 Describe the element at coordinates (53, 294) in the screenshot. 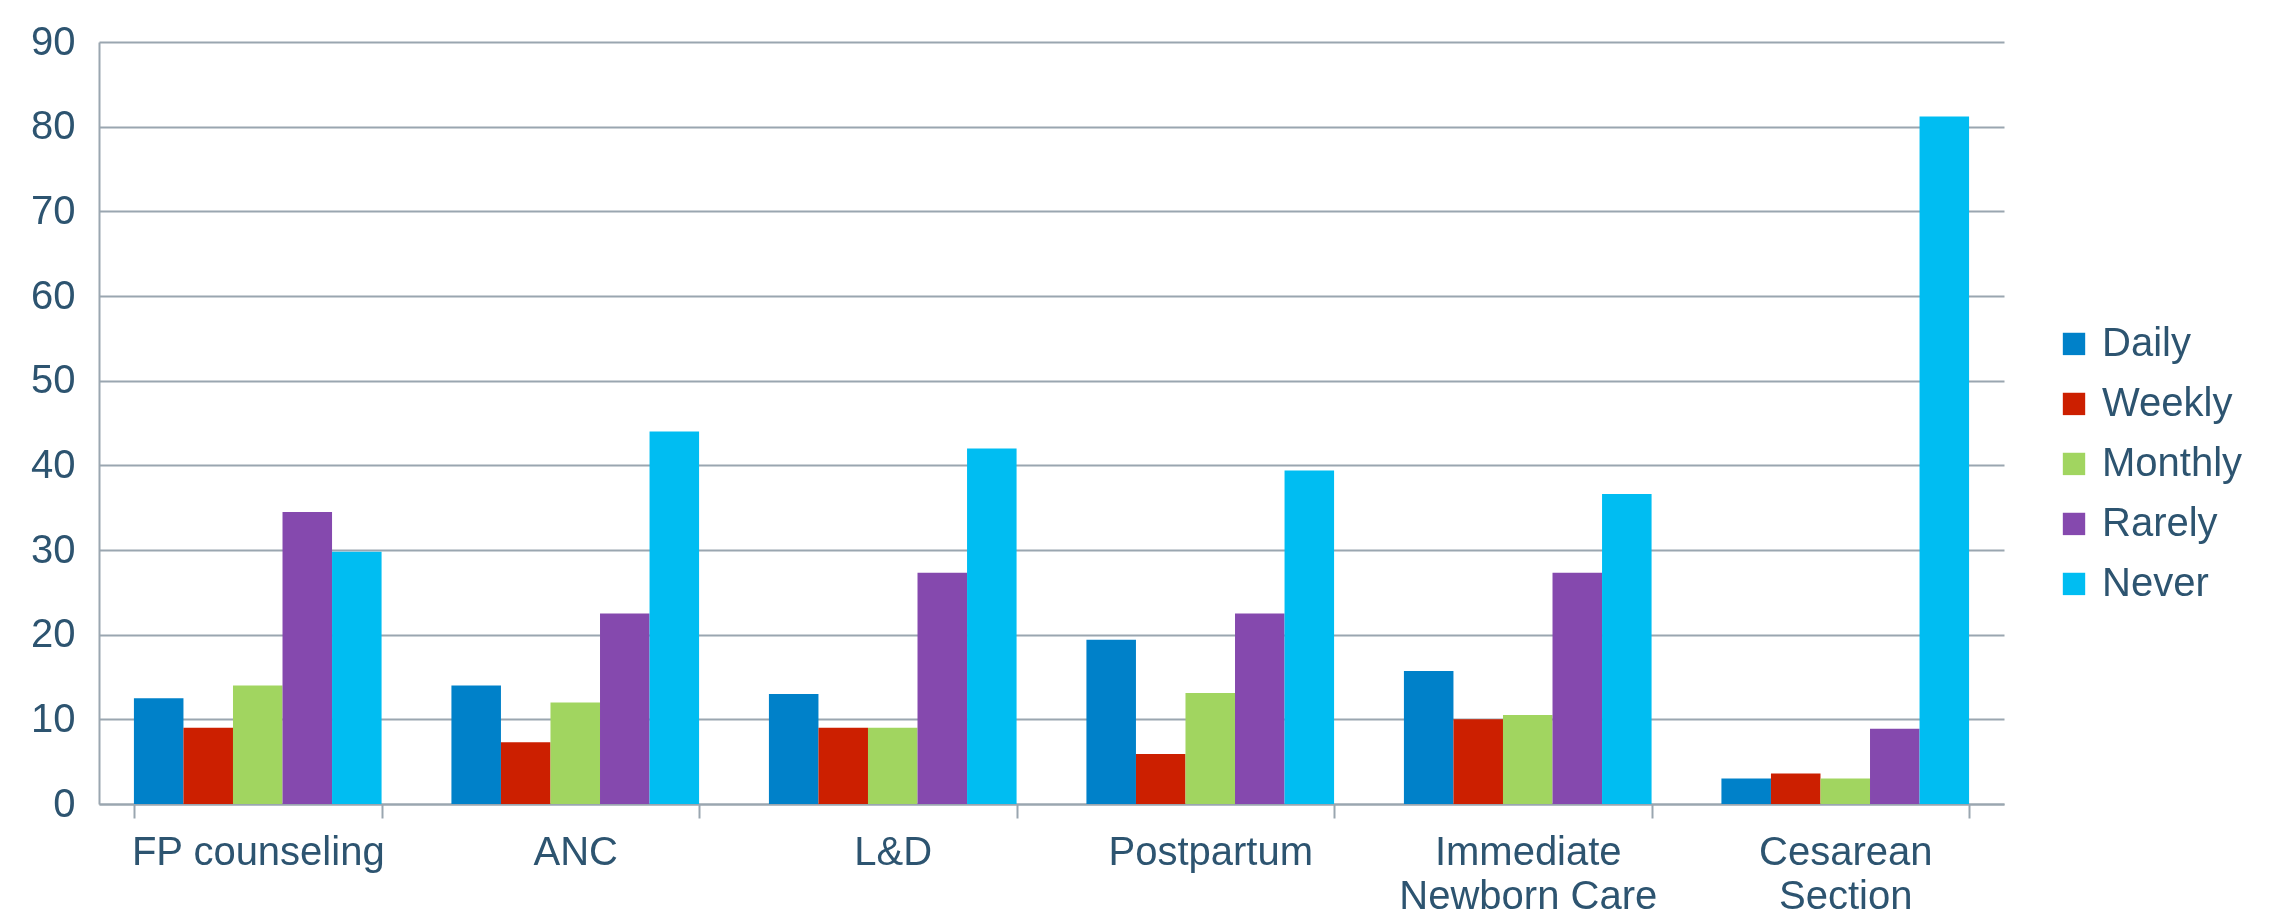

I see `y-tick-label: 60` at that location.